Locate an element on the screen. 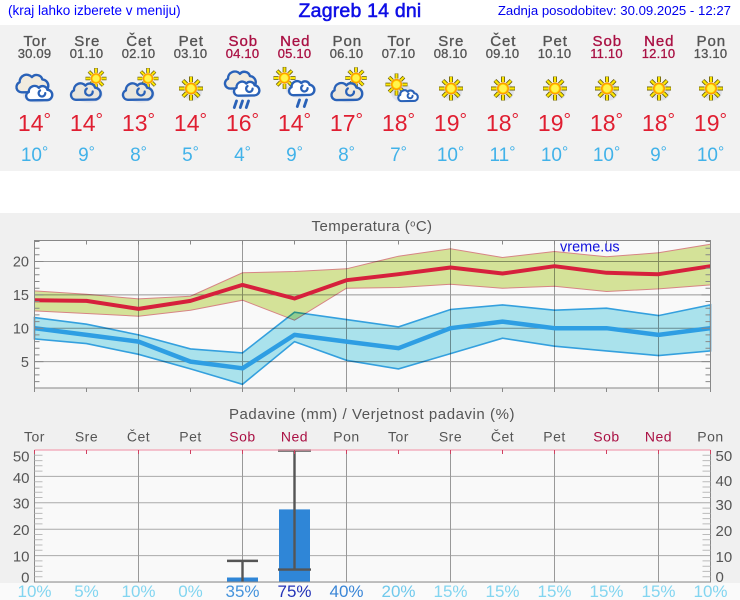 The image size is (740, 600). svg-text:Padavine (mm) / Verjetnost pad: Padavine (mm) / Verjetnost padavin (%) is located at coordinates (372, 414).